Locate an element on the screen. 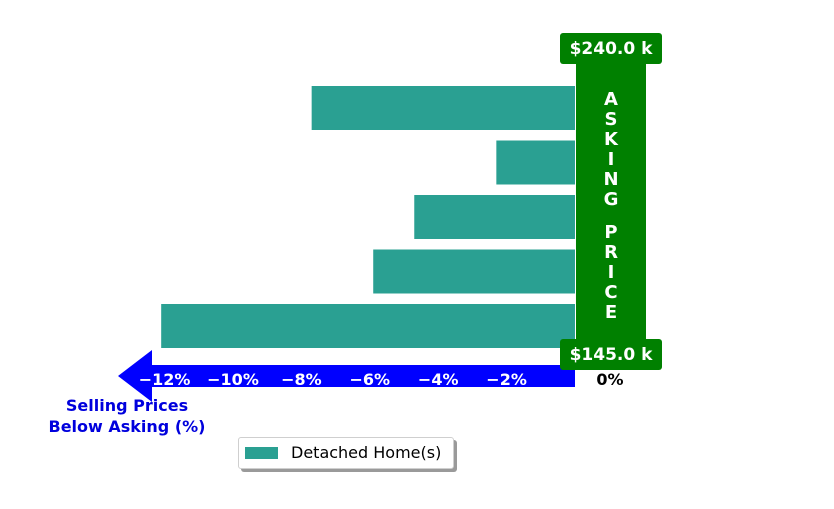 This screenshot has width=834, height=509. price-bottom-label: $145.0 k is located at coordinates (612, 355).